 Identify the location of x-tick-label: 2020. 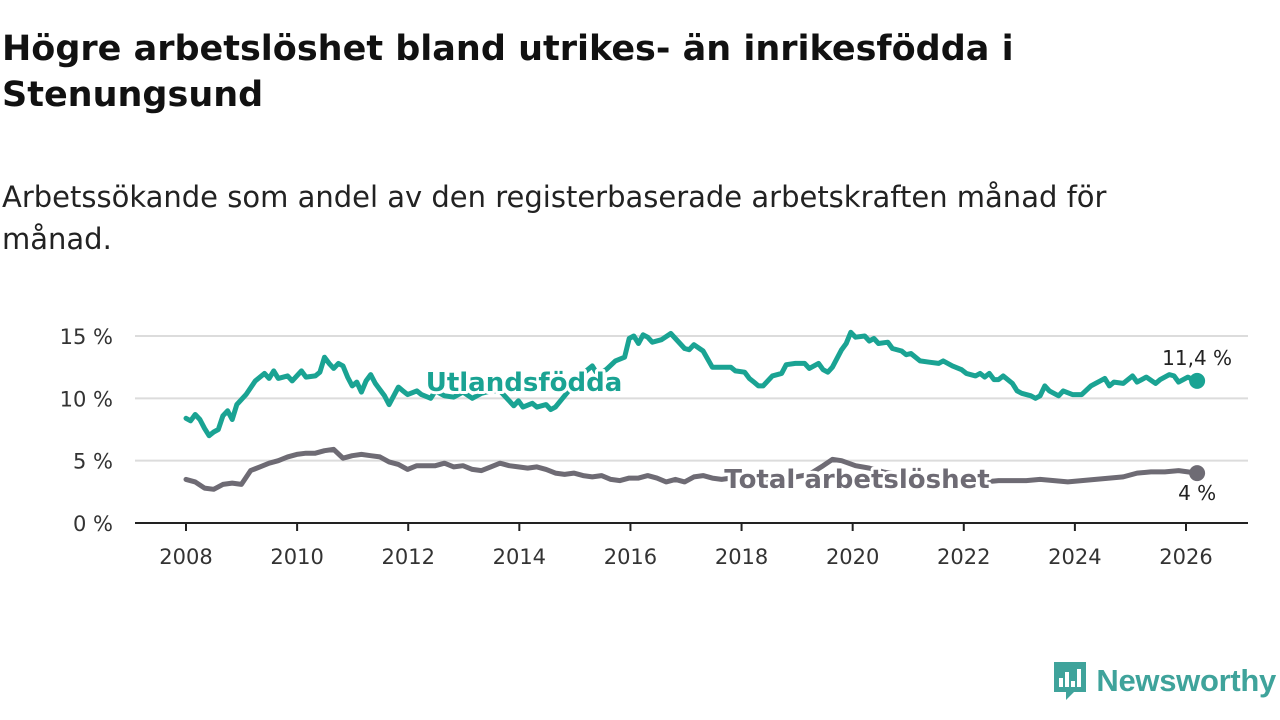
(852, 557).